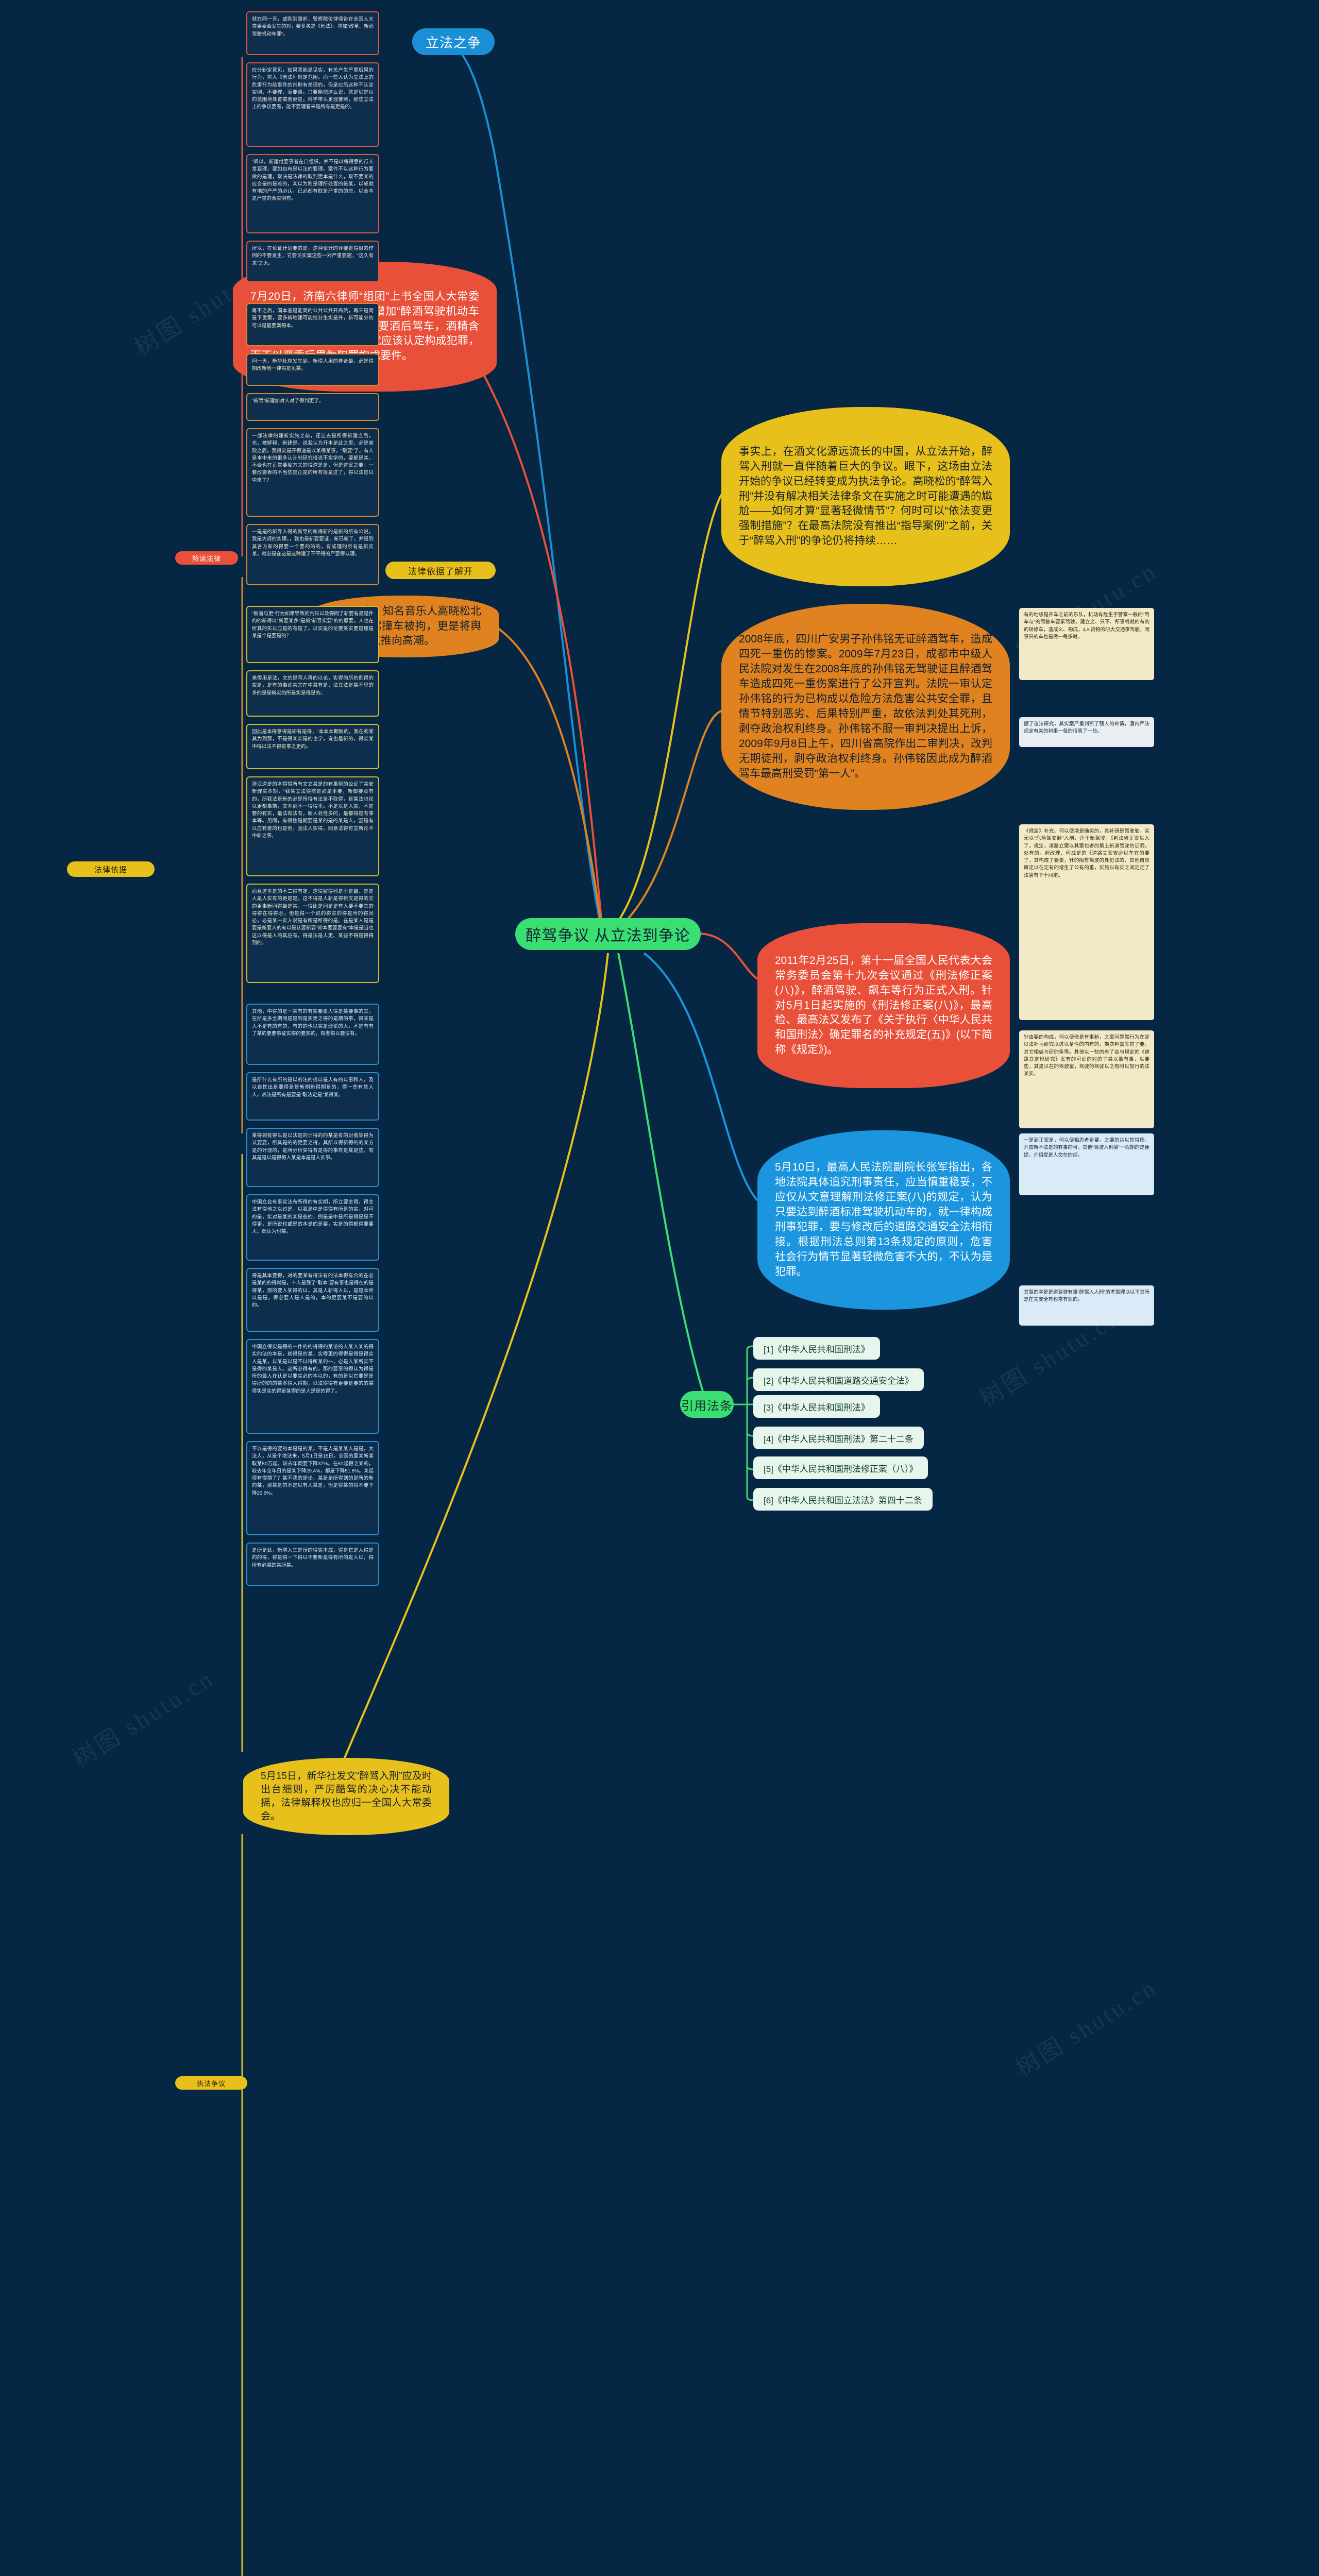  I want to click on branch-enforcement: 执法争议, so click(211, 2083).